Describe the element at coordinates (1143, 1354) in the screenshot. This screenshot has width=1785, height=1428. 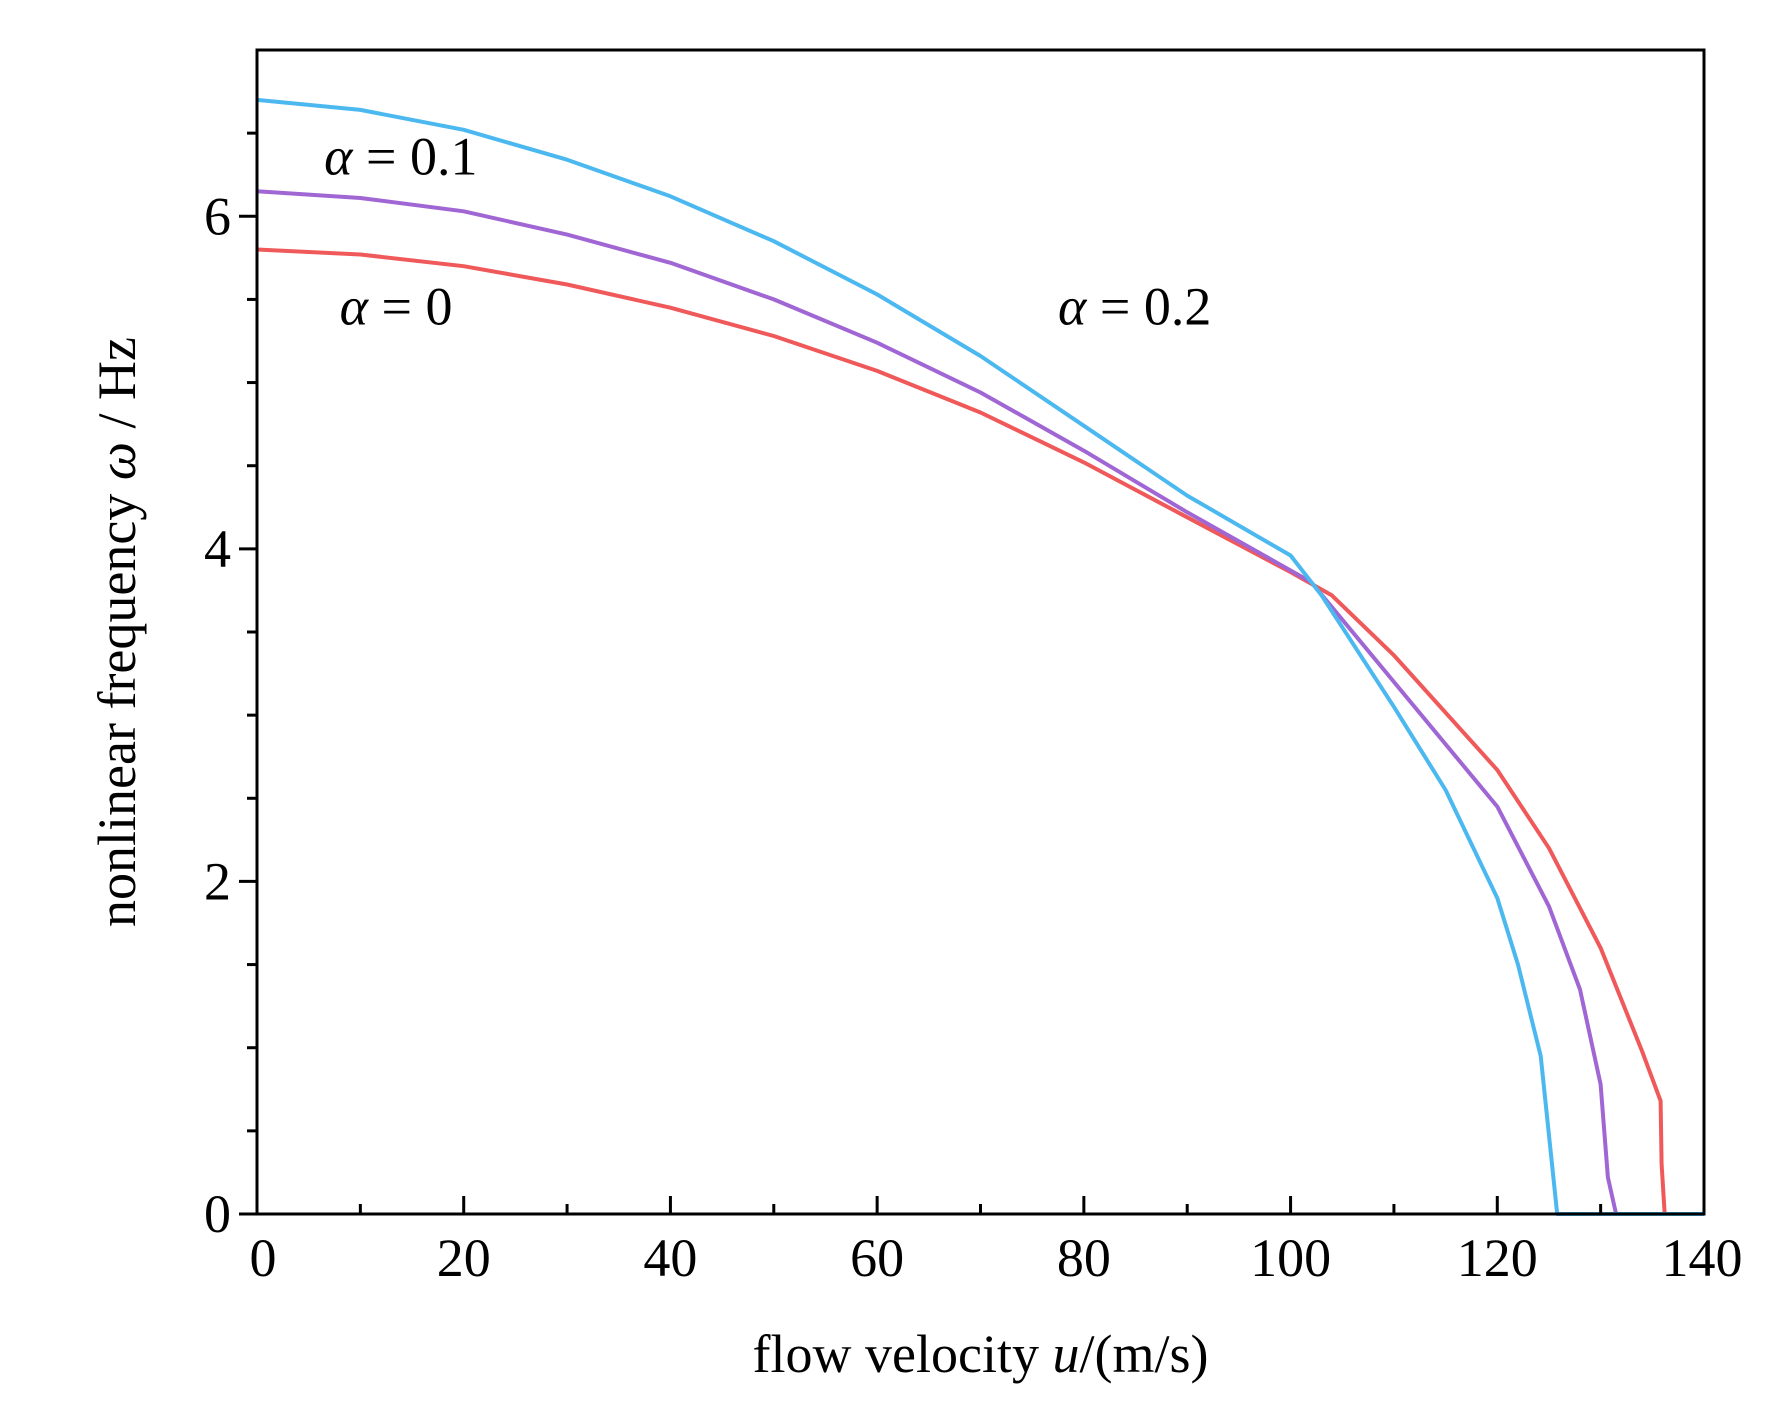
I see `x-axis-title-post: /(m/s)` at that location.